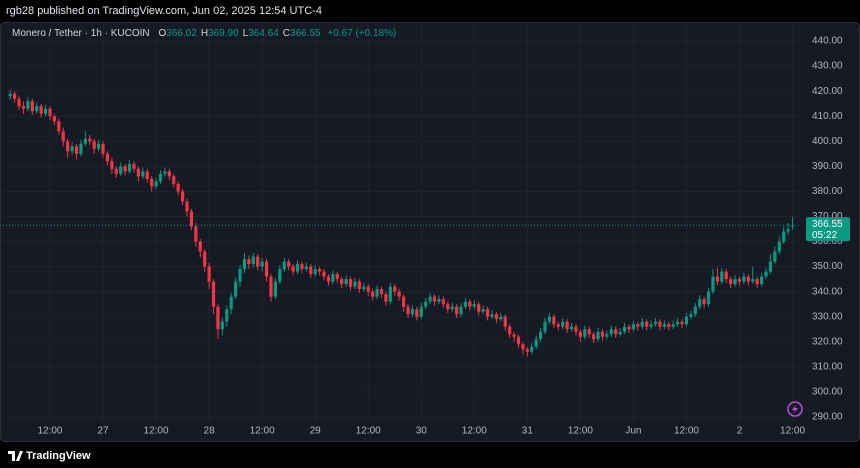  Describe the element at coordinates (827, 41) in the screenshot. I see `y-tick-label: 440.00` at that location.